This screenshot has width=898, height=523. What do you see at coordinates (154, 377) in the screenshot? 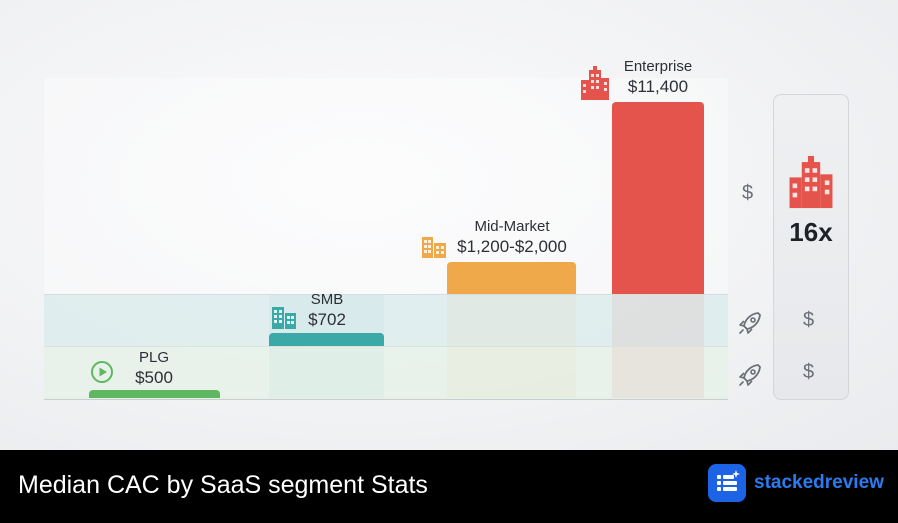
I see `value-label: $500` at bounding box center [154, 377].